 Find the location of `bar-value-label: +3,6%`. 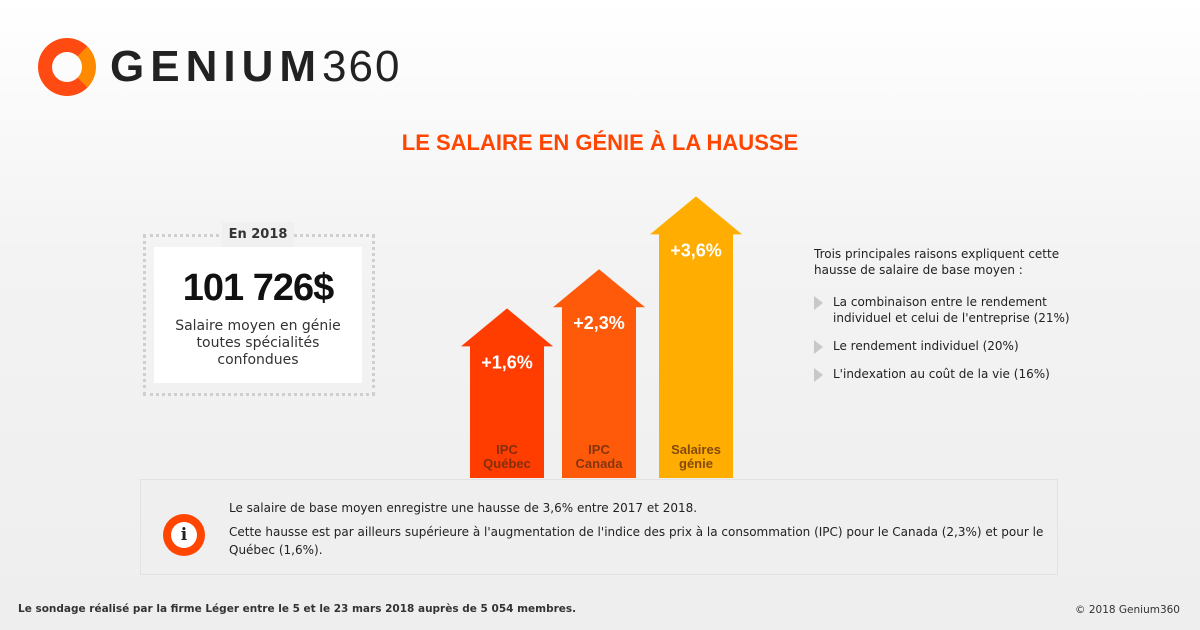

bar-value-label: +3,6% is located at coordinates (696, 250).